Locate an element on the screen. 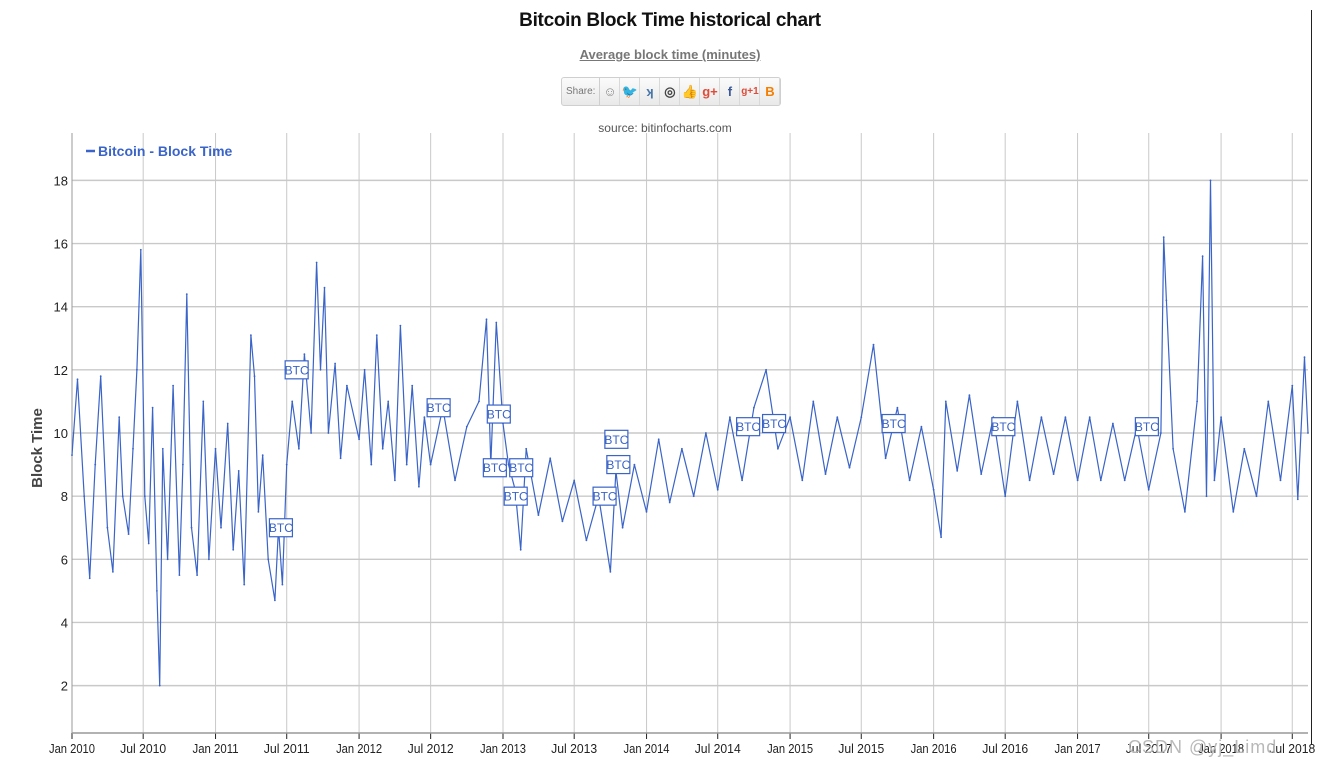 This screenshot has height=774, width=1330. google-plus-one-icon: g+1 is located at coordinates (750, 91).